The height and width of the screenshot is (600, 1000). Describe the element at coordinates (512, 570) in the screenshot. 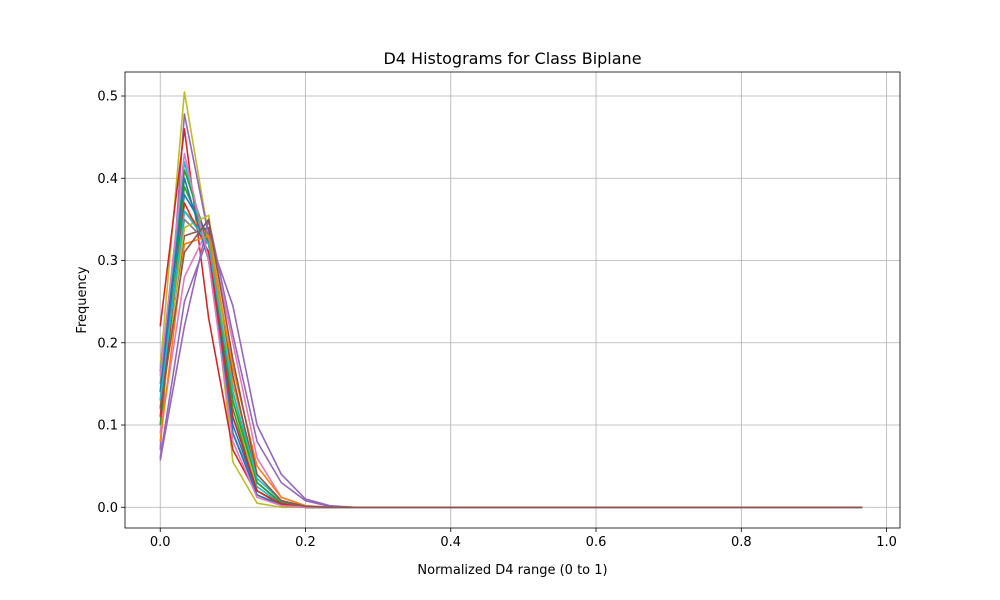

I see `x-axis-label: Normalized D4 range (0 to 1)` at that location.